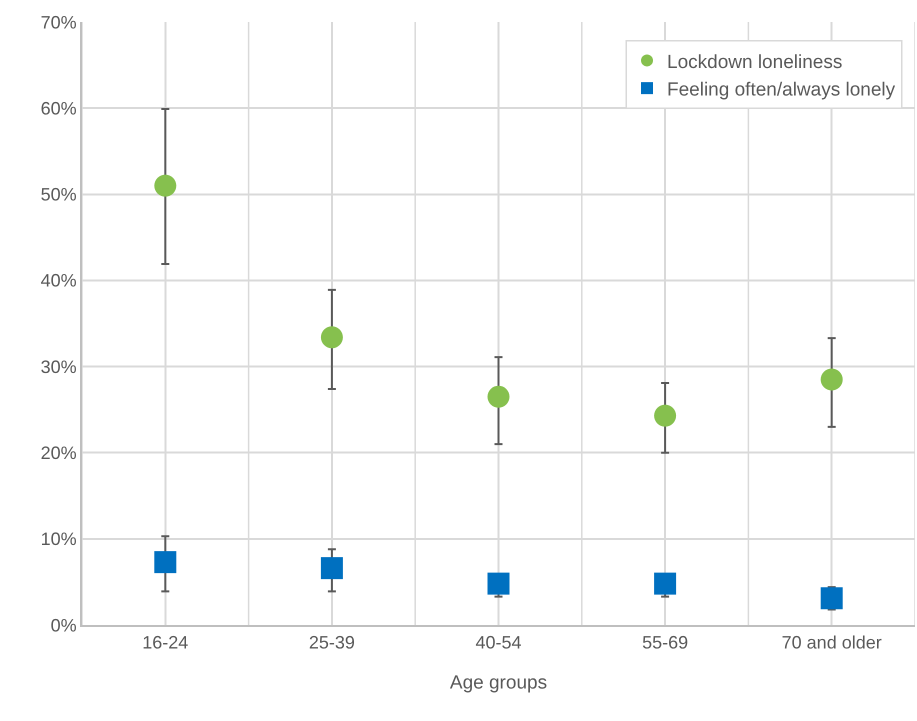 The image size is (917, 721). What do you see at coordinates (58, 539) in the screenshot?
I see `y-tick-label: 10%` at bounding box center [58, 539].